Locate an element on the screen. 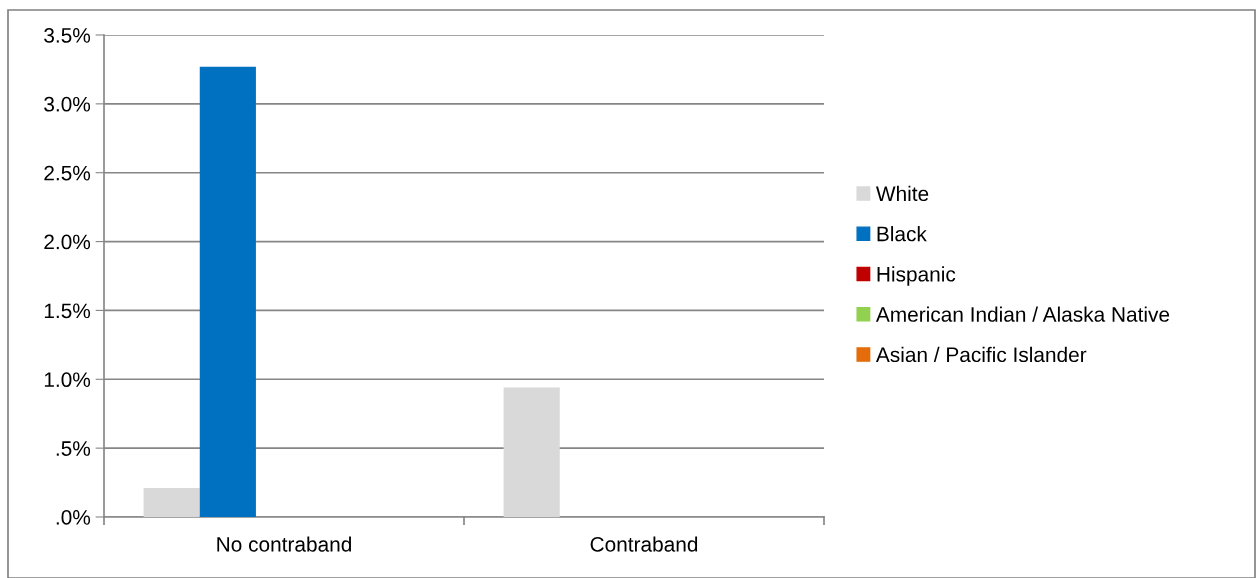  legend-label: Black is located at coordinates (902, 234).